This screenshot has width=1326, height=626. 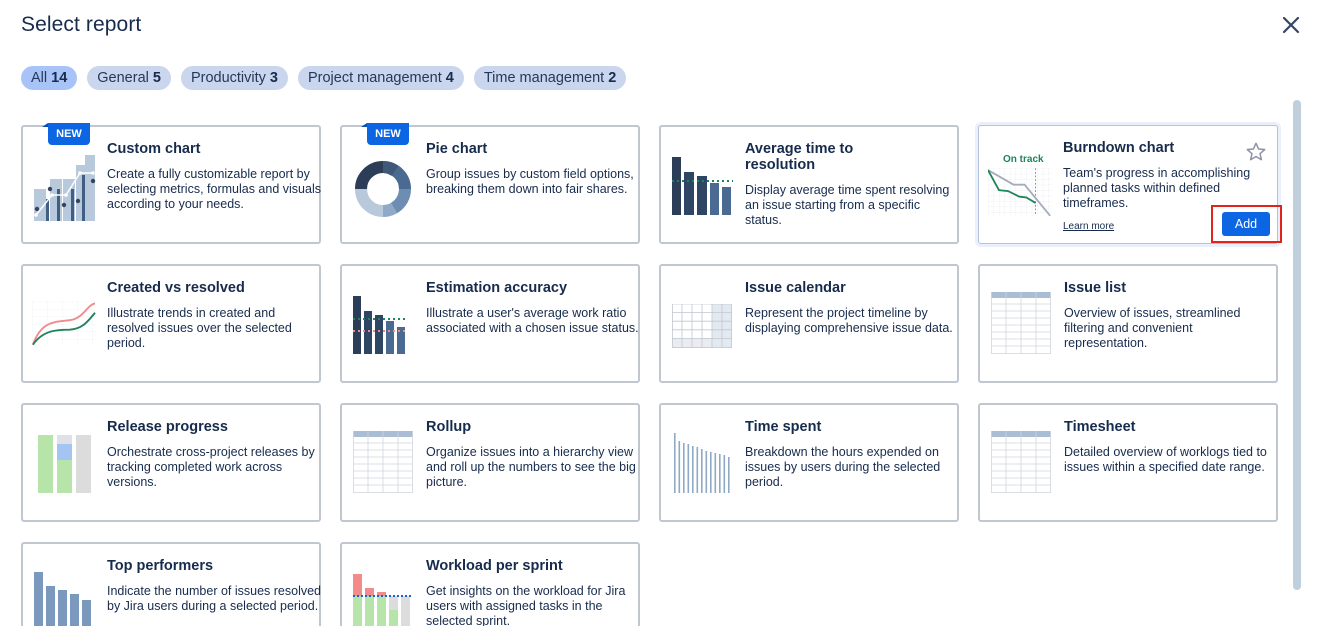 What do you see at coordinates (497, 288) in the screenshot?
I see `report-title: Estimation accuracy` at bounding box center [497, 288].